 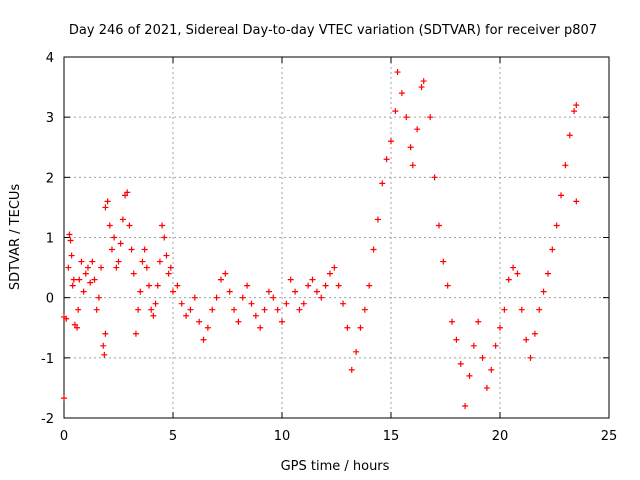 What do you see at coordinates (282, 436) in the screenshot?
I see `x-tick-label: 10` at bounding box center [282, 436].